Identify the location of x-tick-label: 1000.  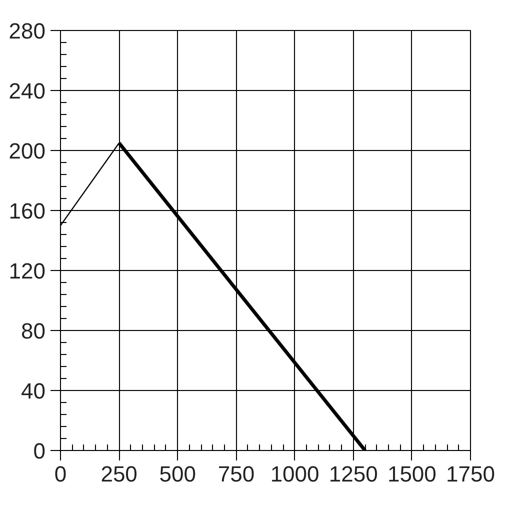
(295, 474).